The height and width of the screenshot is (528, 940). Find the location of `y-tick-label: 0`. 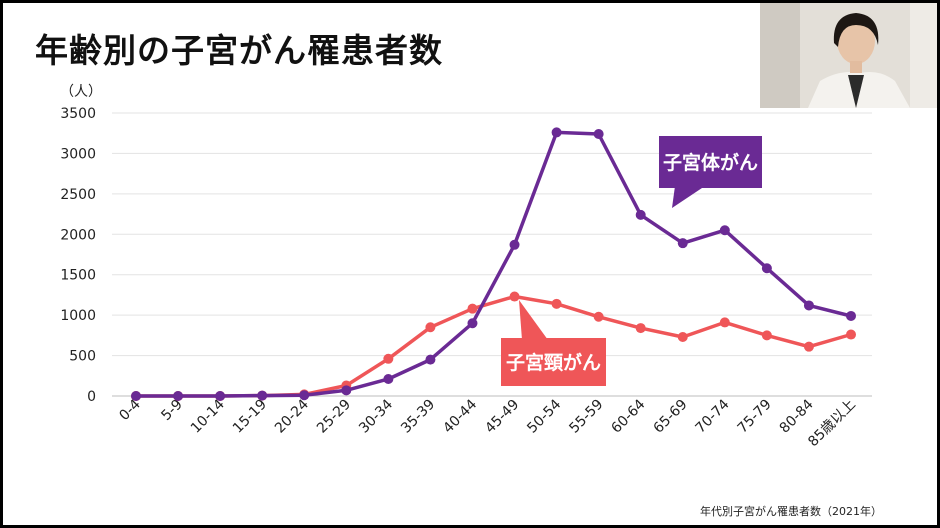

y-tick-label: 0 is located at coordinates (91, 397).